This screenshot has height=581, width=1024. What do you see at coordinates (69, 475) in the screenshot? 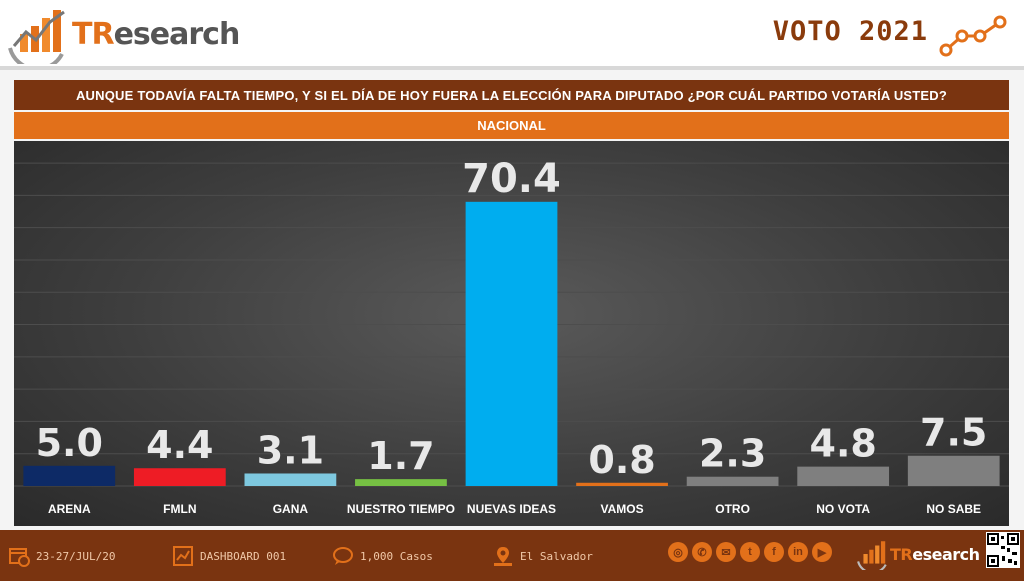
I see `bar-arena` at bounding box center [69, 475].